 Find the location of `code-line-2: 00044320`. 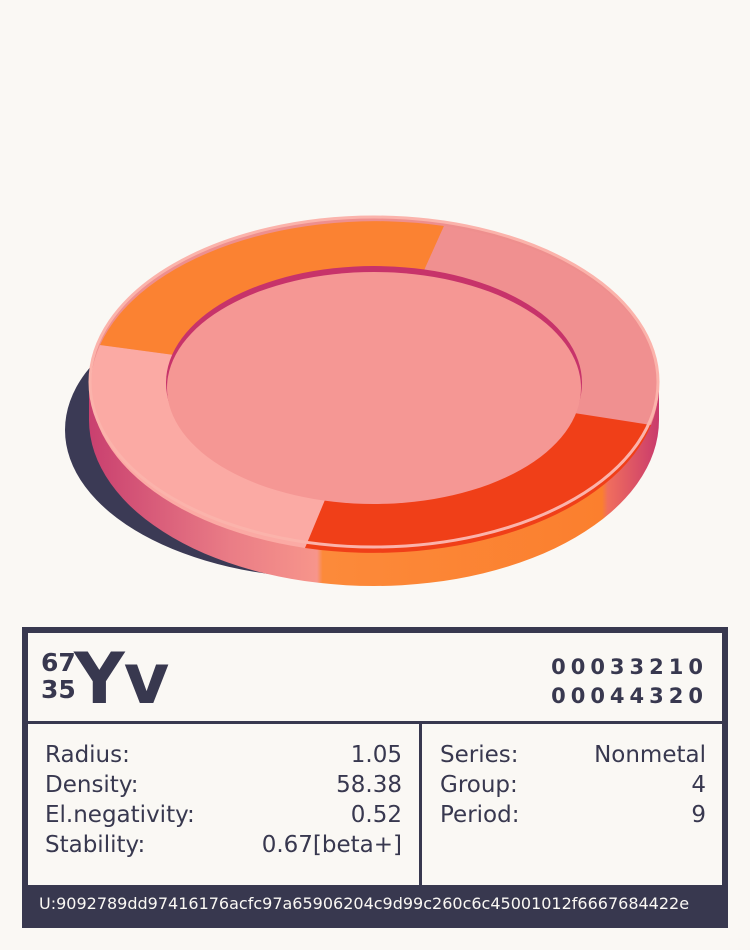

code-line-2: 00044320 is located at coordinates (629, 696).